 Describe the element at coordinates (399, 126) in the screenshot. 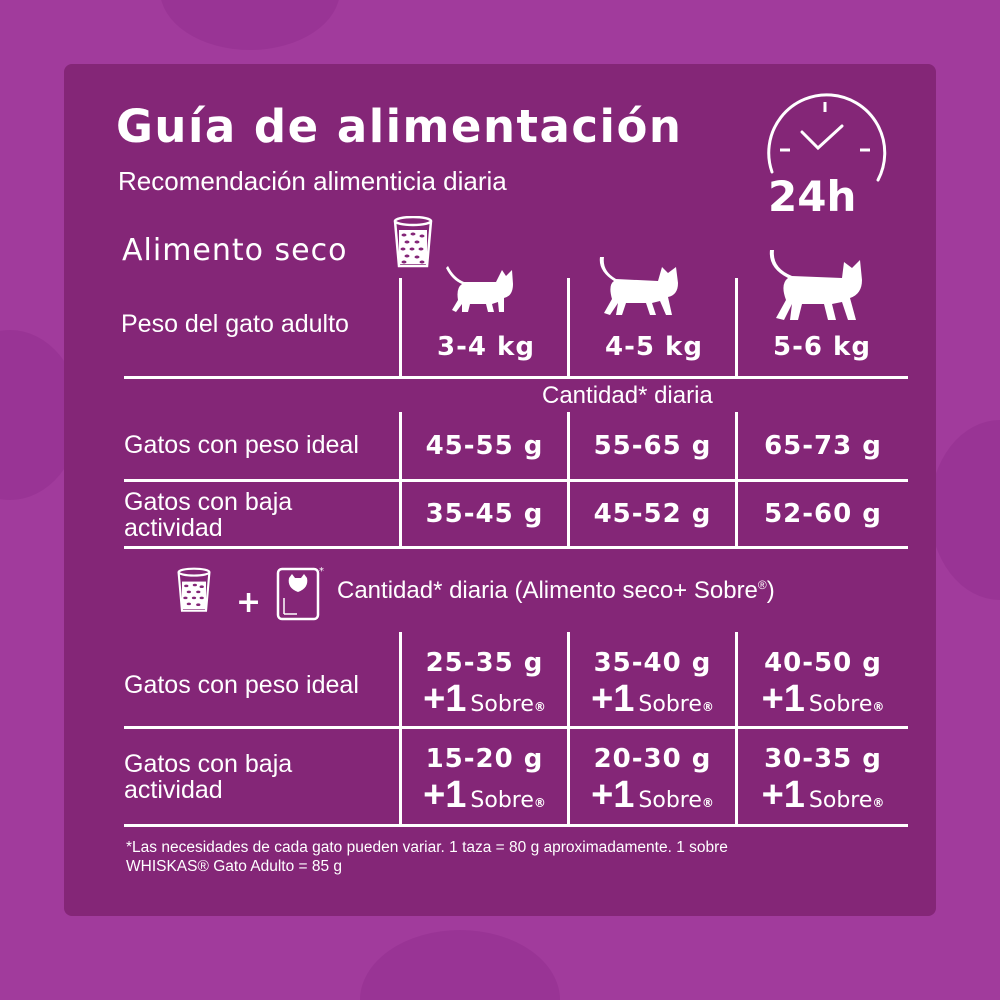

I see `page-title: Guía de alimentación` at that location.